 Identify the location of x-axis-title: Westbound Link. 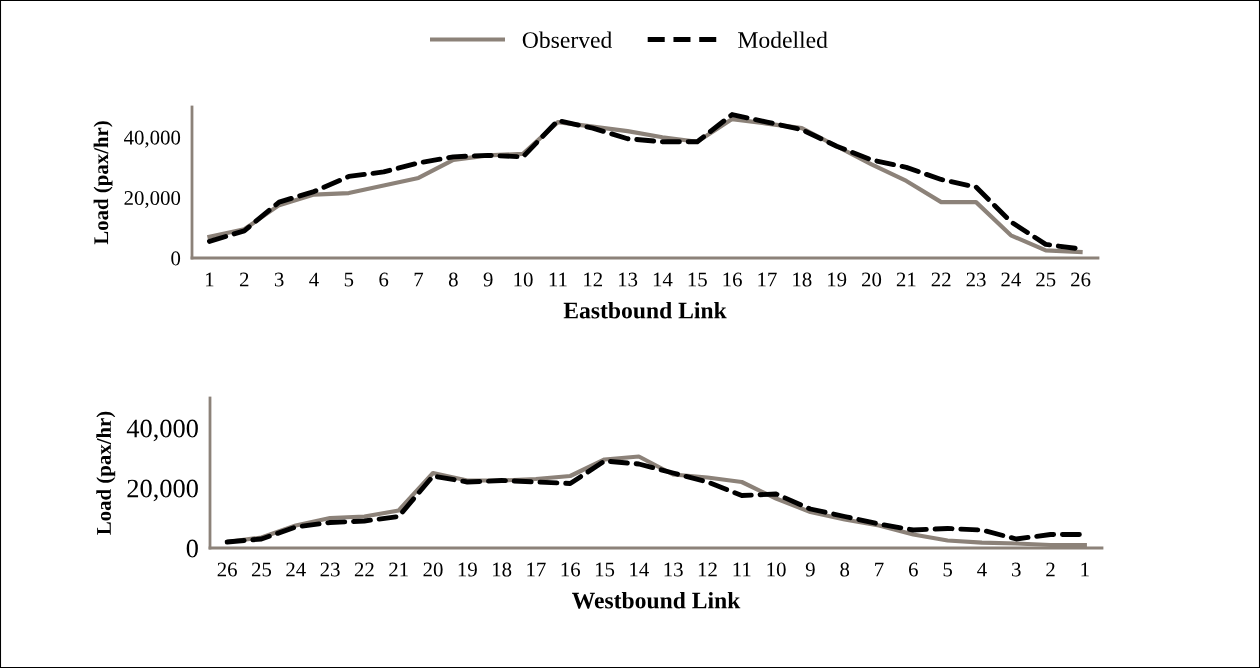
(656, 600).